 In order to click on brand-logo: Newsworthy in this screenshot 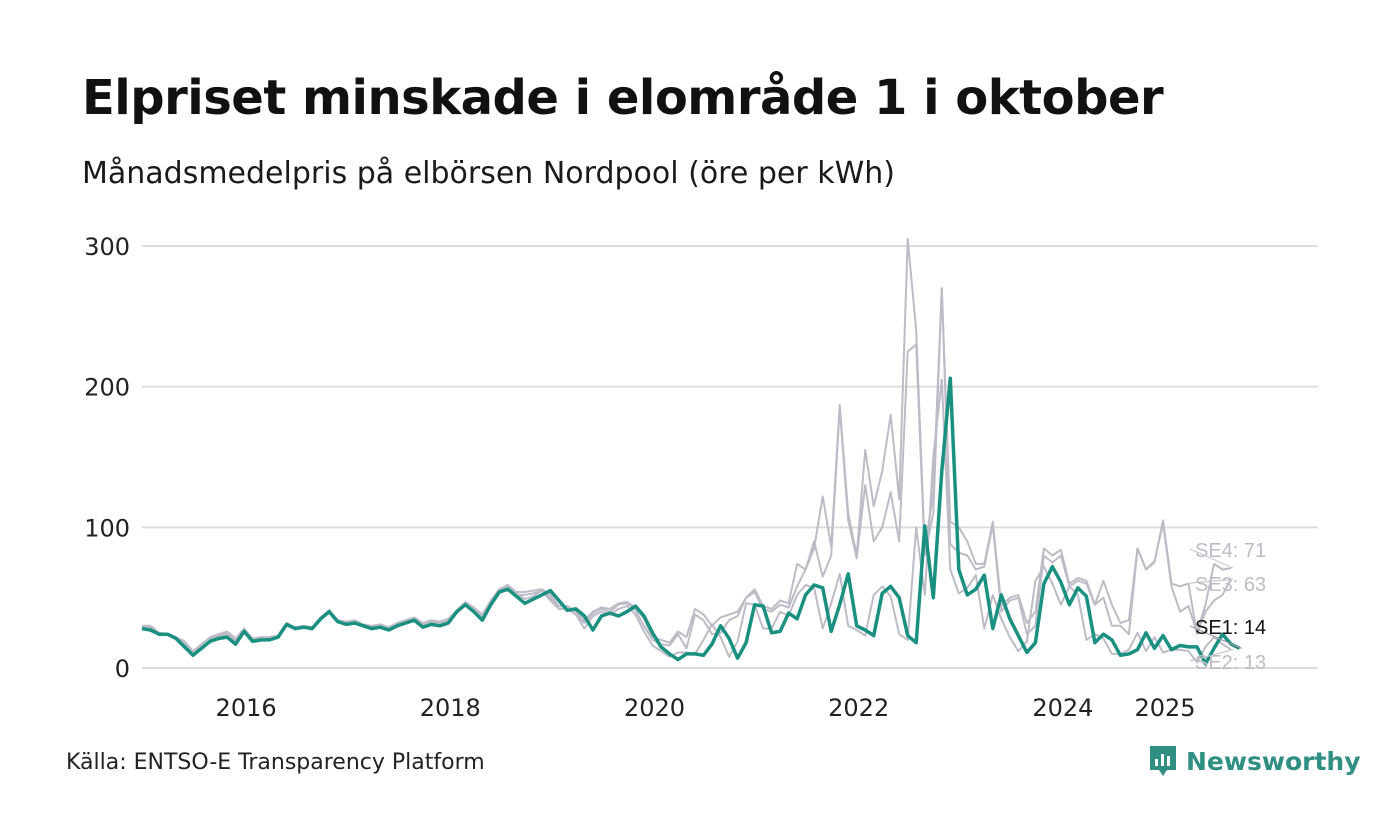, I will do `click(1254, 761)`.